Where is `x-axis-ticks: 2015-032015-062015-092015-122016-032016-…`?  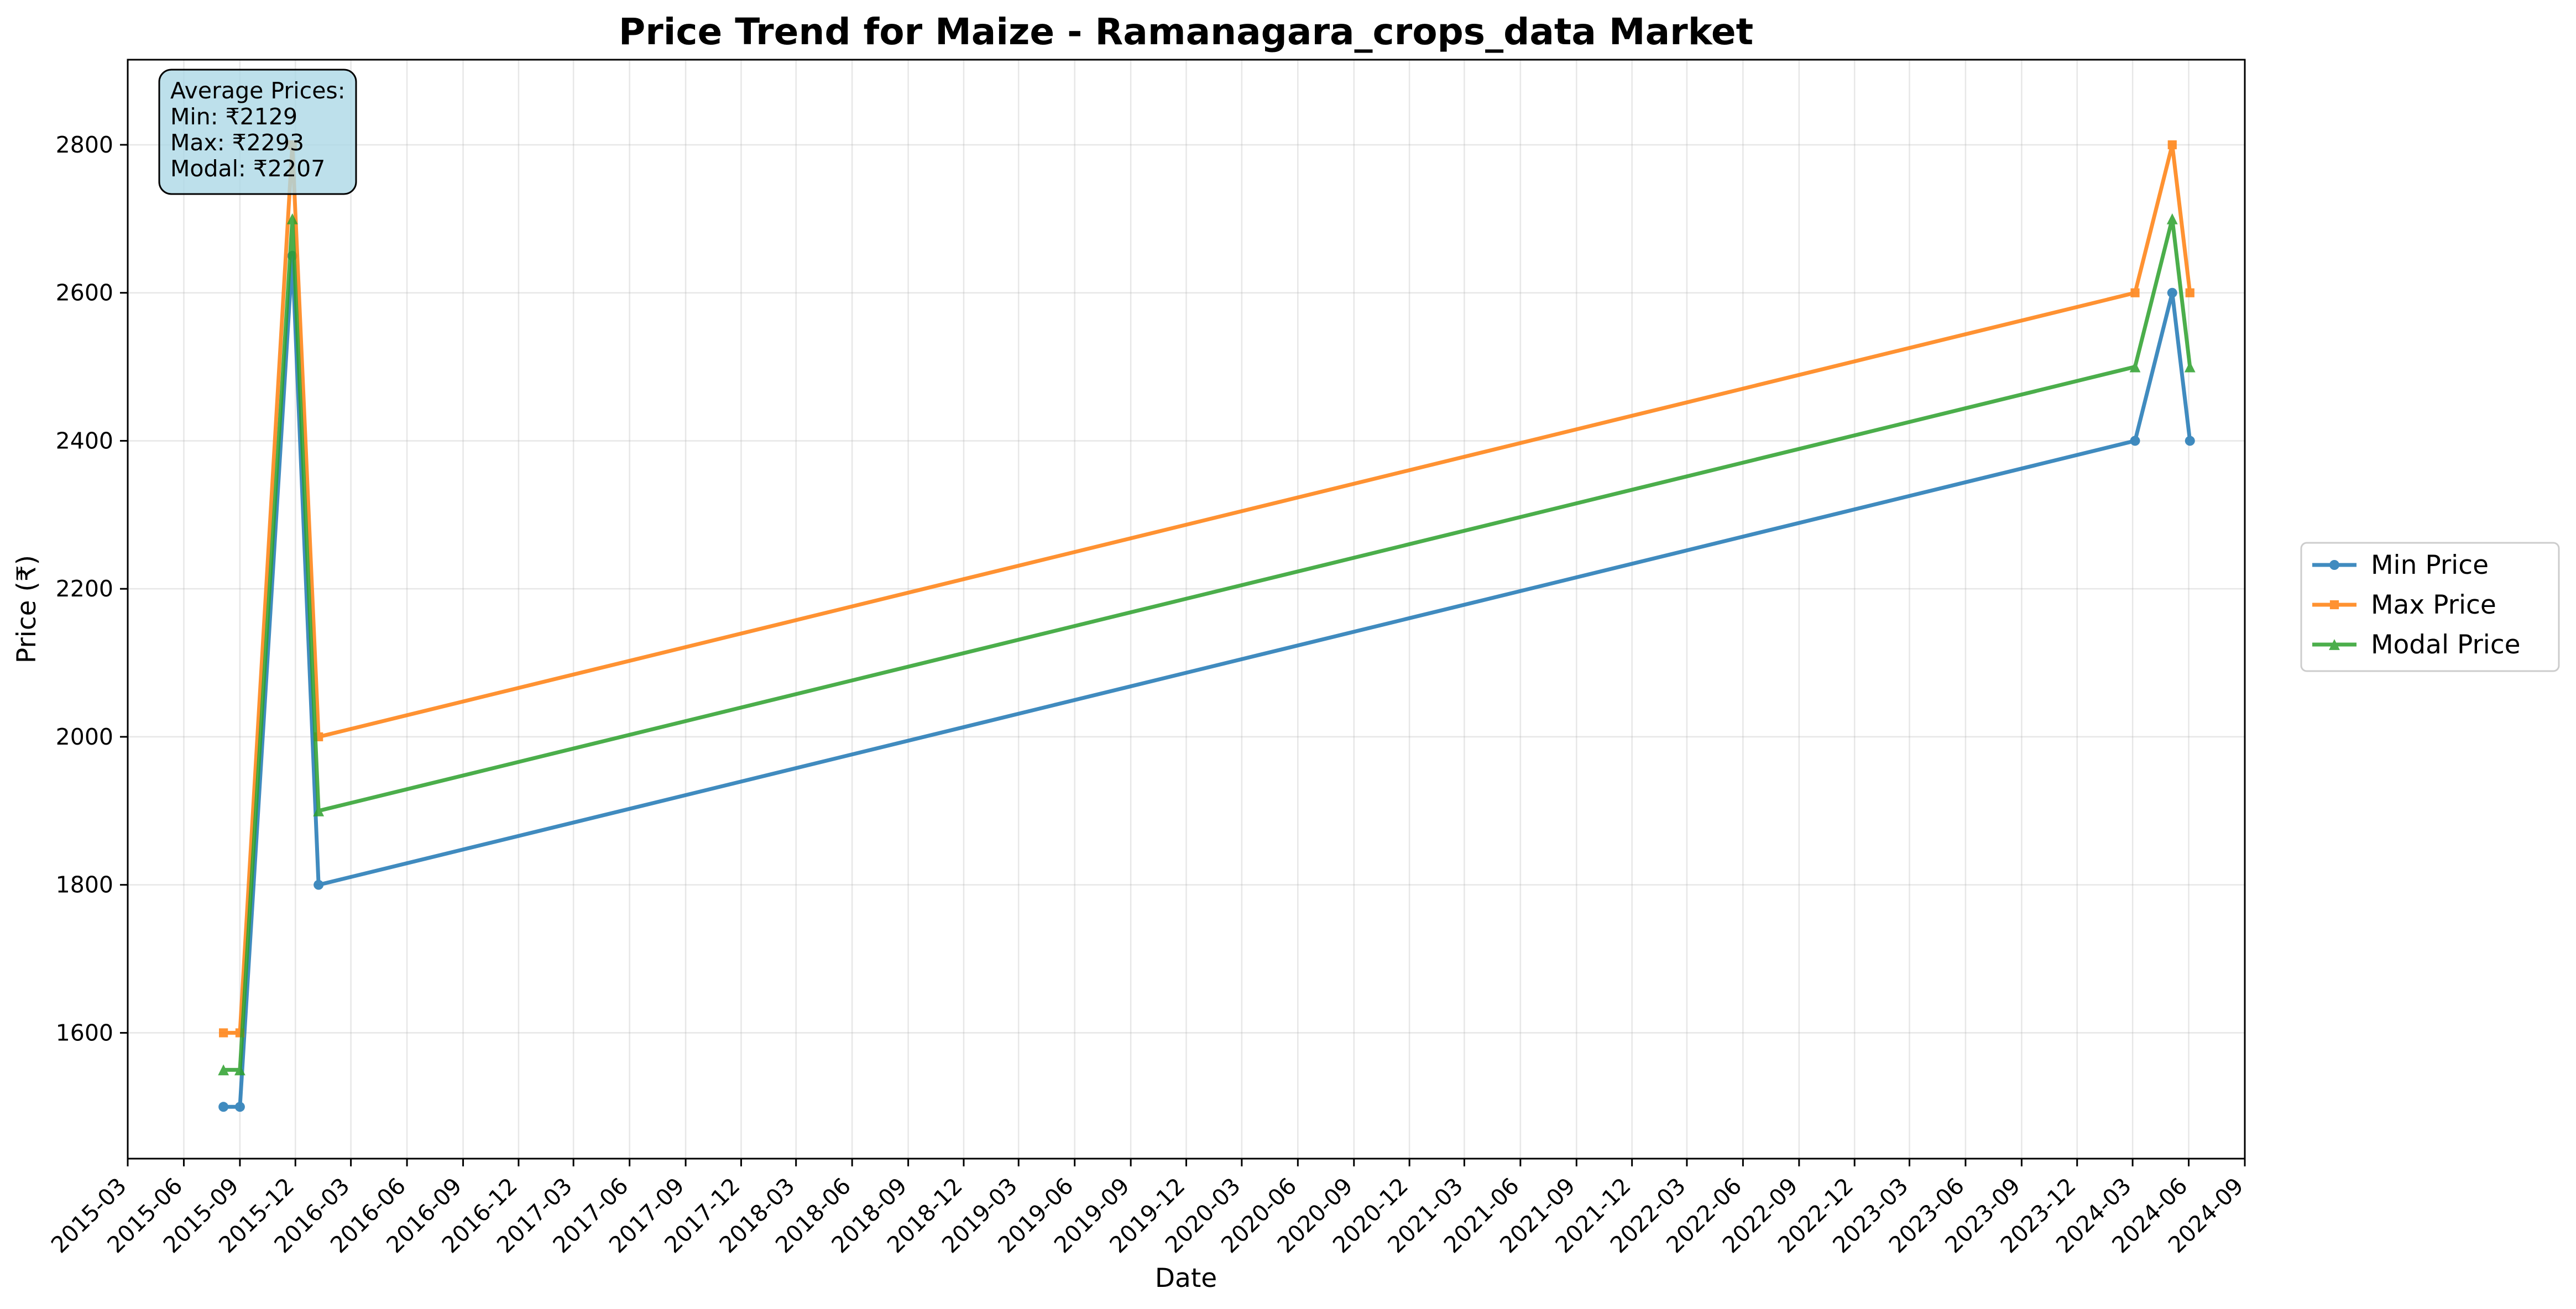 x-axis-ticks: 2015-032015-062015-092015-122016-032016-… is located at coordinates (1147, 1208).